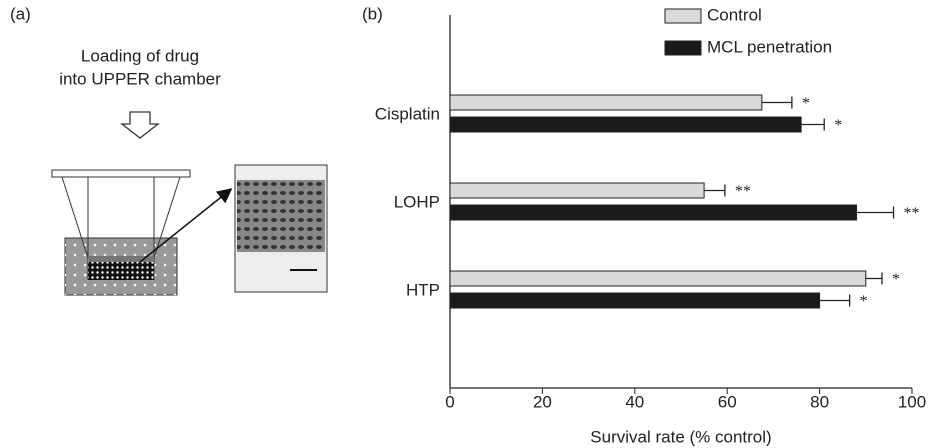 The height and width of the screenshot is (448, 938). I want to click on x-axis-title: Survival rate (% control), so click(680, 436).